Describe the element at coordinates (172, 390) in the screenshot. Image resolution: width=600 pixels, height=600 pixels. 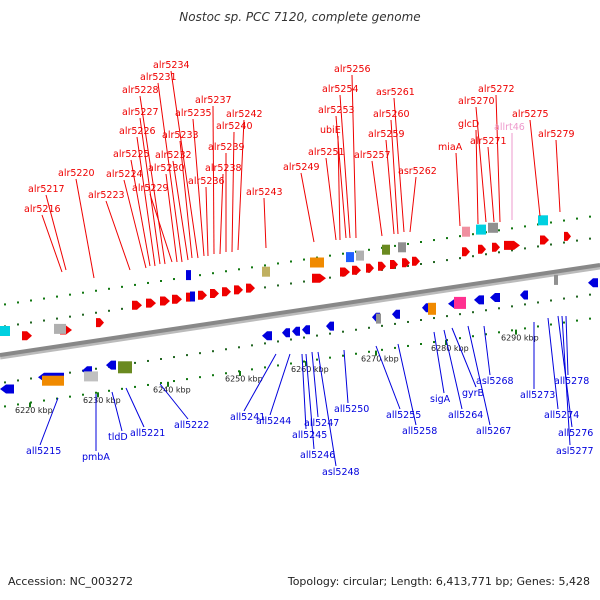
I see `scale-label: 6240 kbp` at that location.